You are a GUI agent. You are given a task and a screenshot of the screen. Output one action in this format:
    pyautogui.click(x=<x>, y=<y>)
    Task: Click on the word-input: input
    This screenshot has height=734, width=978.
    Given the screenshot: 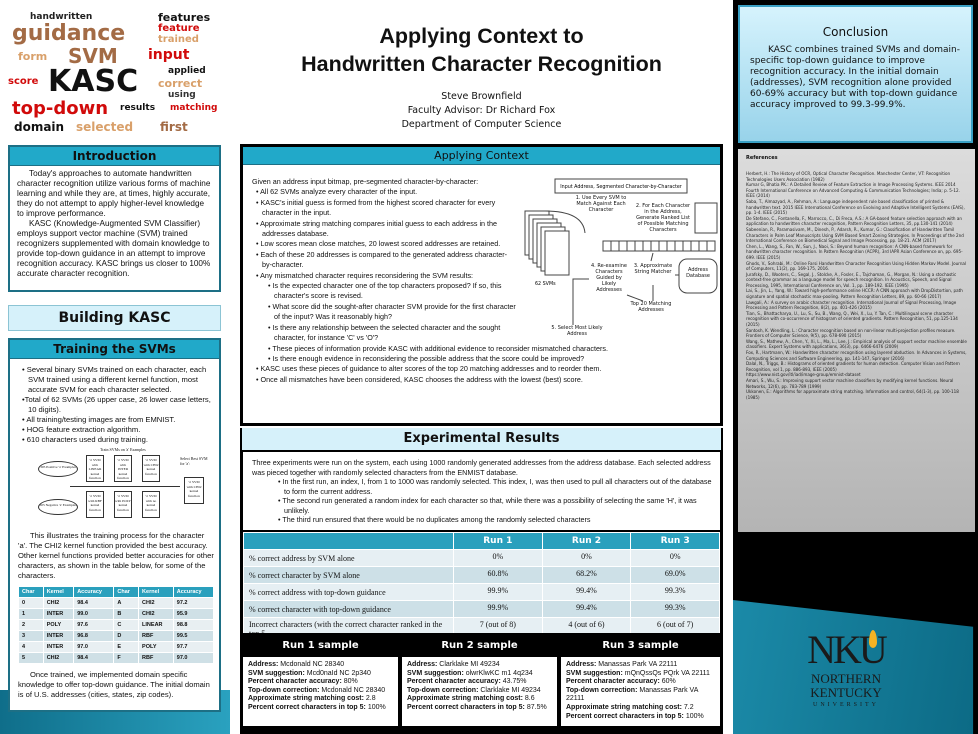 What is the action you would take?
    pyautogui.click(x=169, y=55)
    